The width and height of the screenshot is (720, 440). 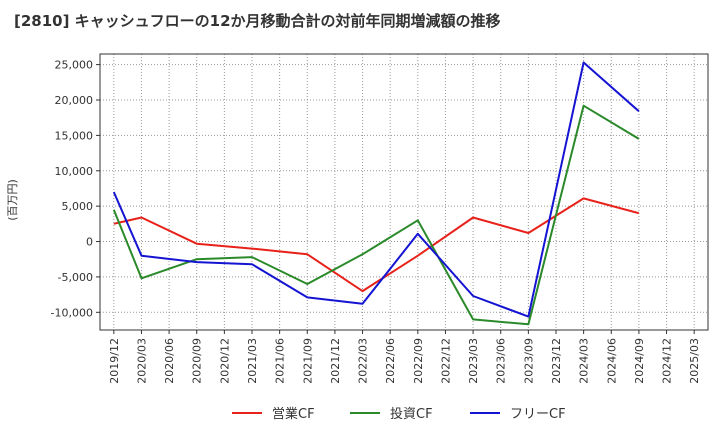 I want to click on y-tick-label: 0, so click(x=89, y=242).